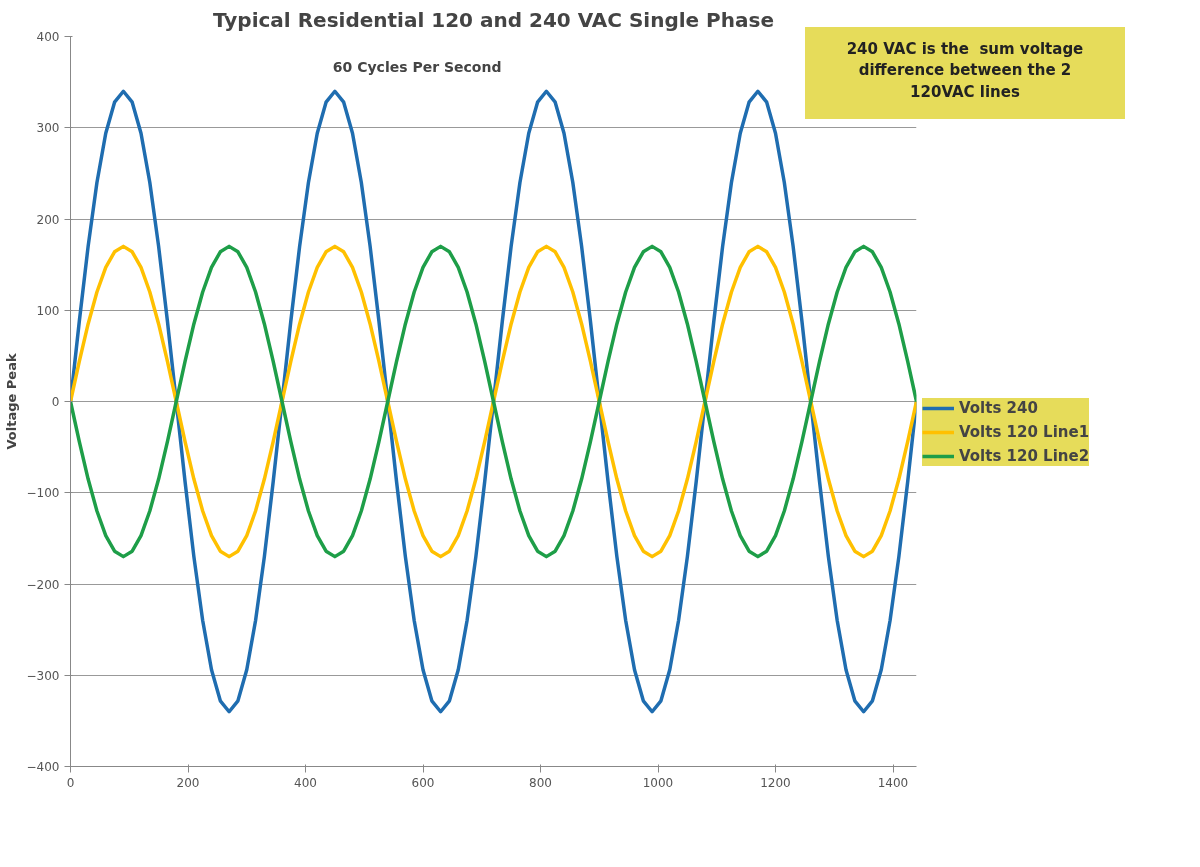 Image resolution: width=1200 pixels, height=867 pixels. I want to click on x-tick-label: 1400, so click(893, 782).